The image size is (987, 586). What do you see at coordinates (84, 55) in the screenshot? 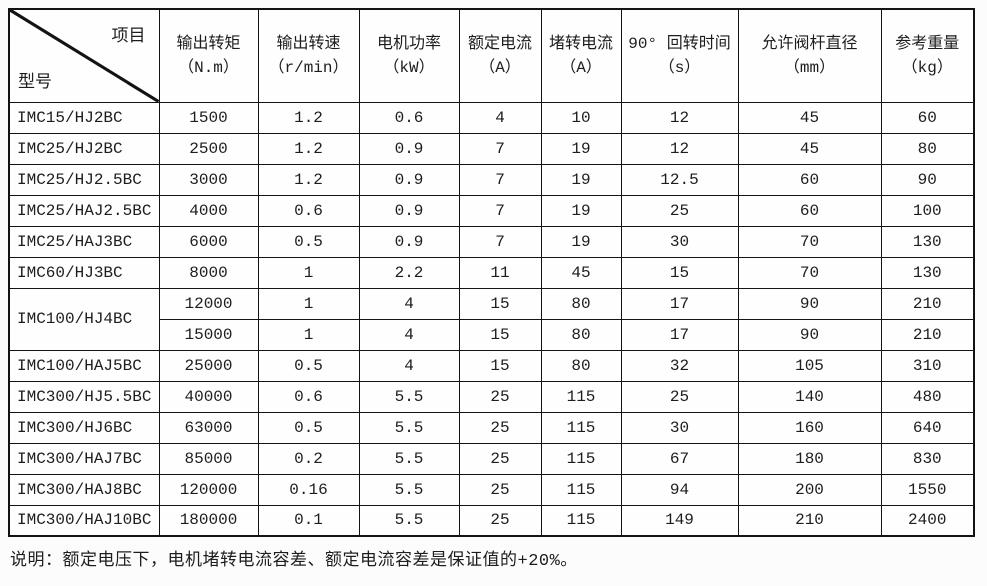
I see `diagonal-line` at bounding box center [84, 55].